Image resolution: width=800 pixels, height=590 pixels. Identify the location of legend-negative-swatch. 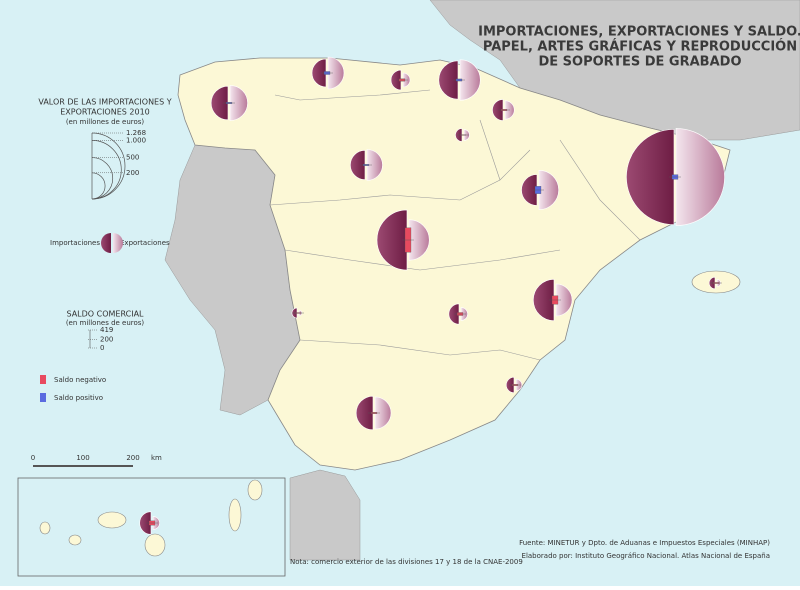
(43, 379).